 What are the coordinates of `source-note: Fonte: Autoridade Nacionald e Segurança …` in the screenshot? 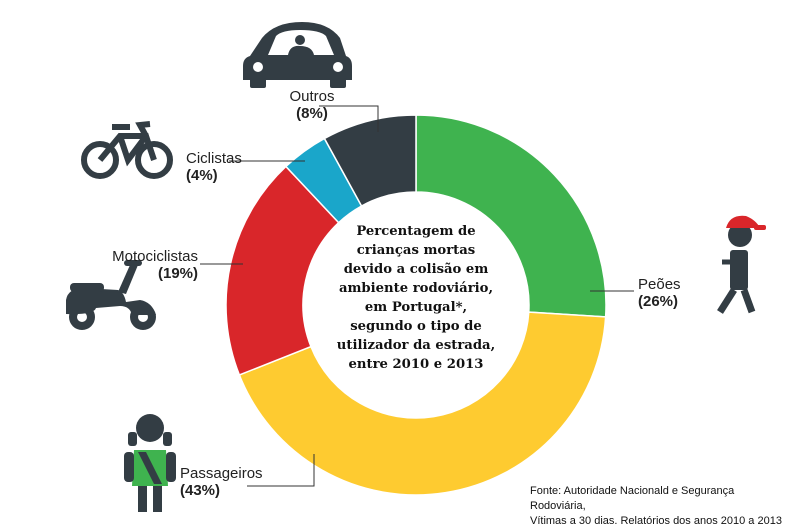 It's located at (661, 506).